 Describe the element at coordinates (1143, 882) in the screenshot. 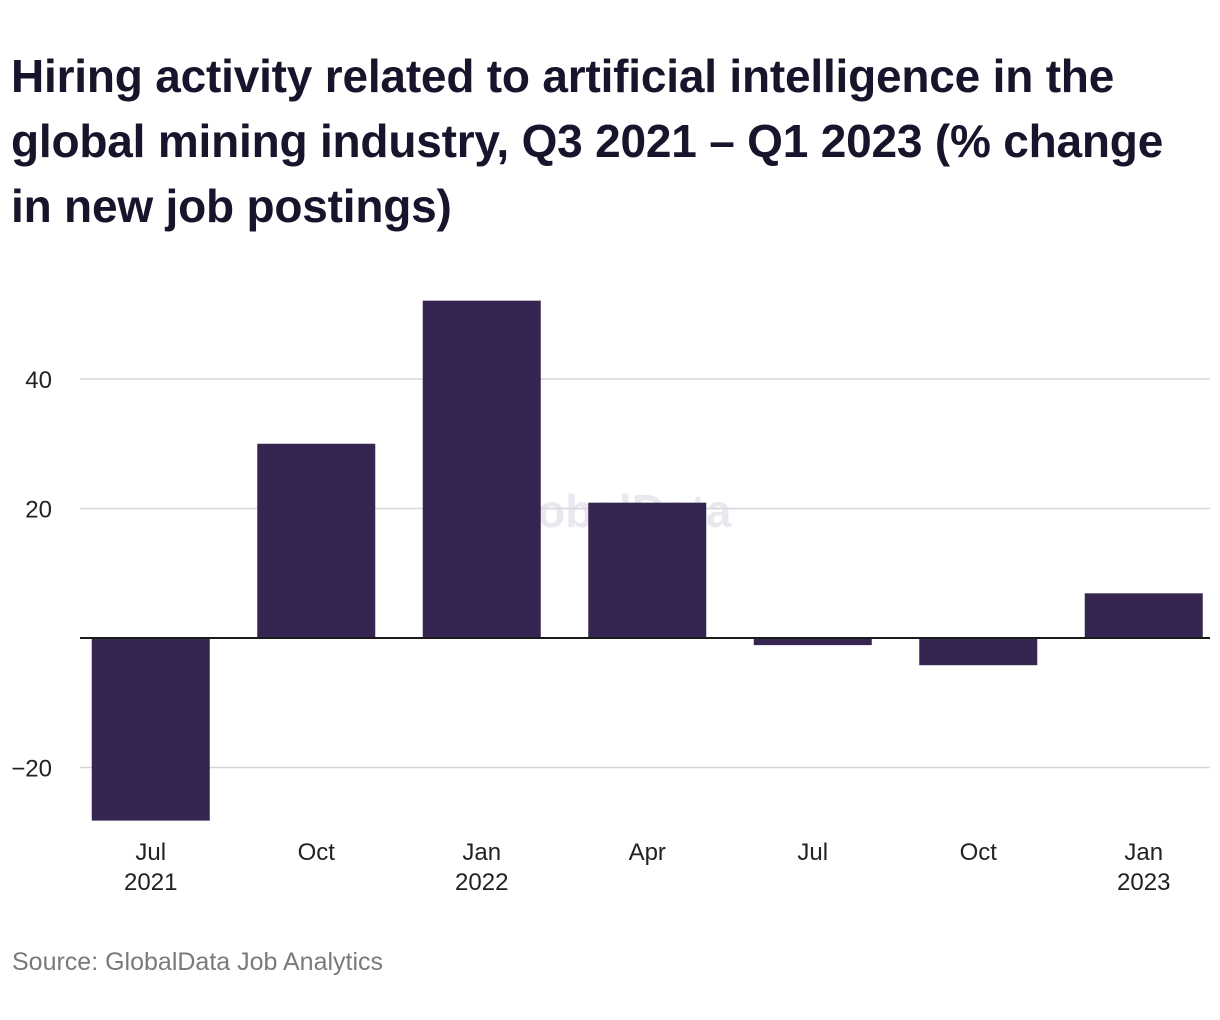

I see `x-tick-year-label: 2023` at that location.